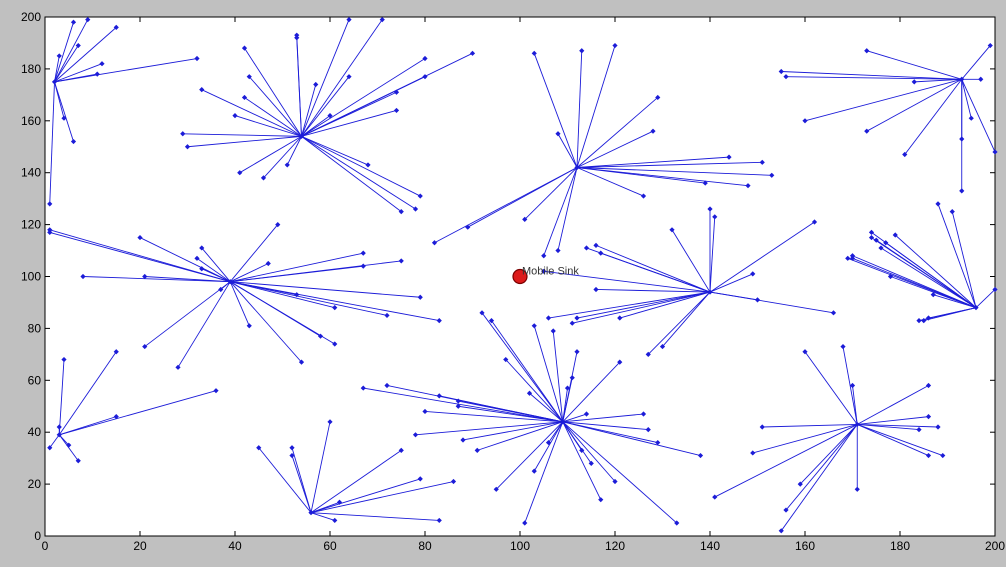 This screenshot has height=567, width=1006. I want to click on x-tick-label: 140, so click(710, 546).